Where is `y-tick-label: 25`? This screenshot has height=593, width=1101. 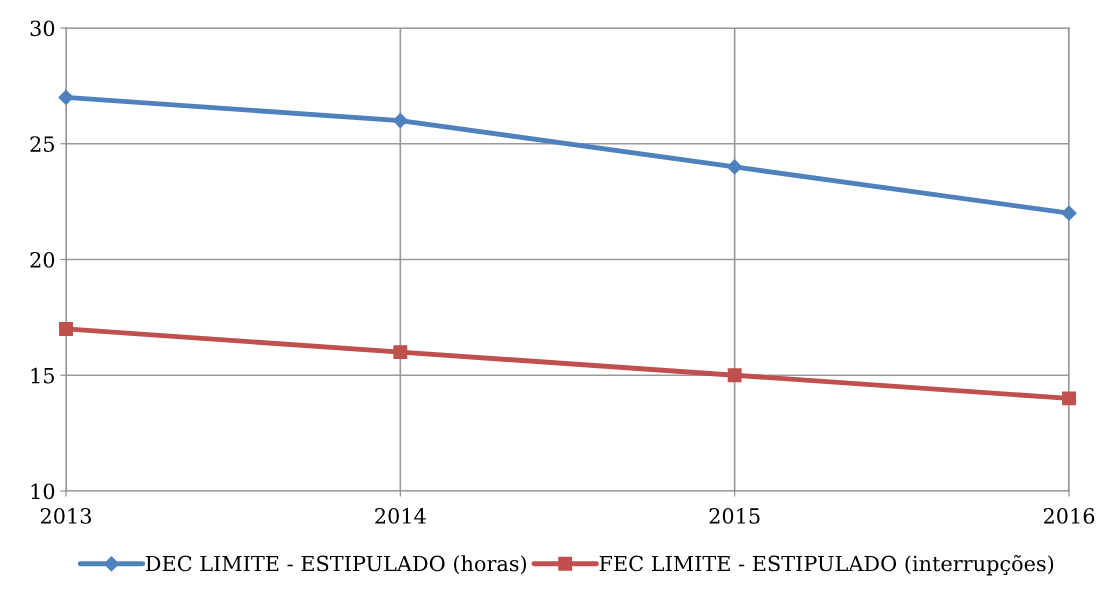
y-tick-label: 25 is located at coordinates (42, 144).